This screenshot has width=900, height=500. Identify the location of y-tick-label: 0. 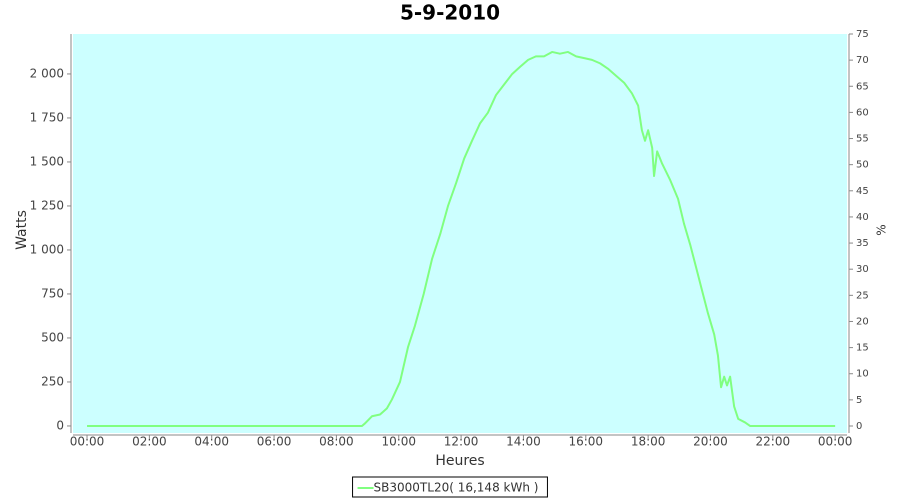
(60, 425).